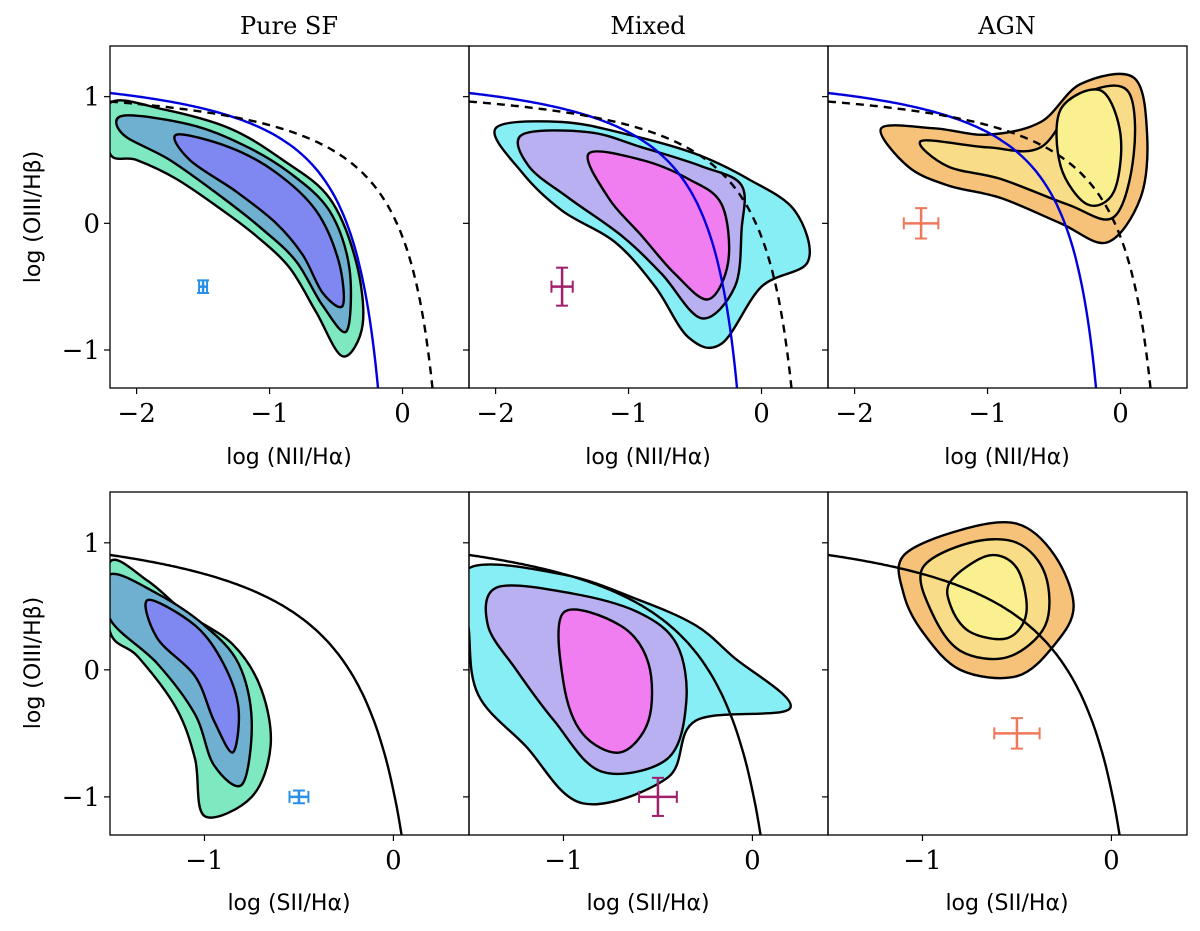 The width and height of the screenshot is (1200, 931). What do you see at coordinates (921, 223) in the screenshot?
I see `errorbar-top-right` at bounding box center [921, 223].